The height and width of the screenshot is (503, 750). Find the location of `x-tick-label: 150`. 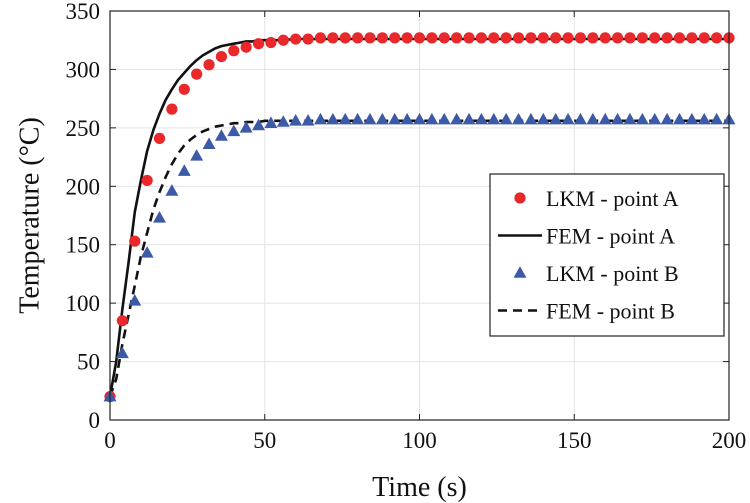

x-tick-label: 150 is located at coordinates (574, 440).